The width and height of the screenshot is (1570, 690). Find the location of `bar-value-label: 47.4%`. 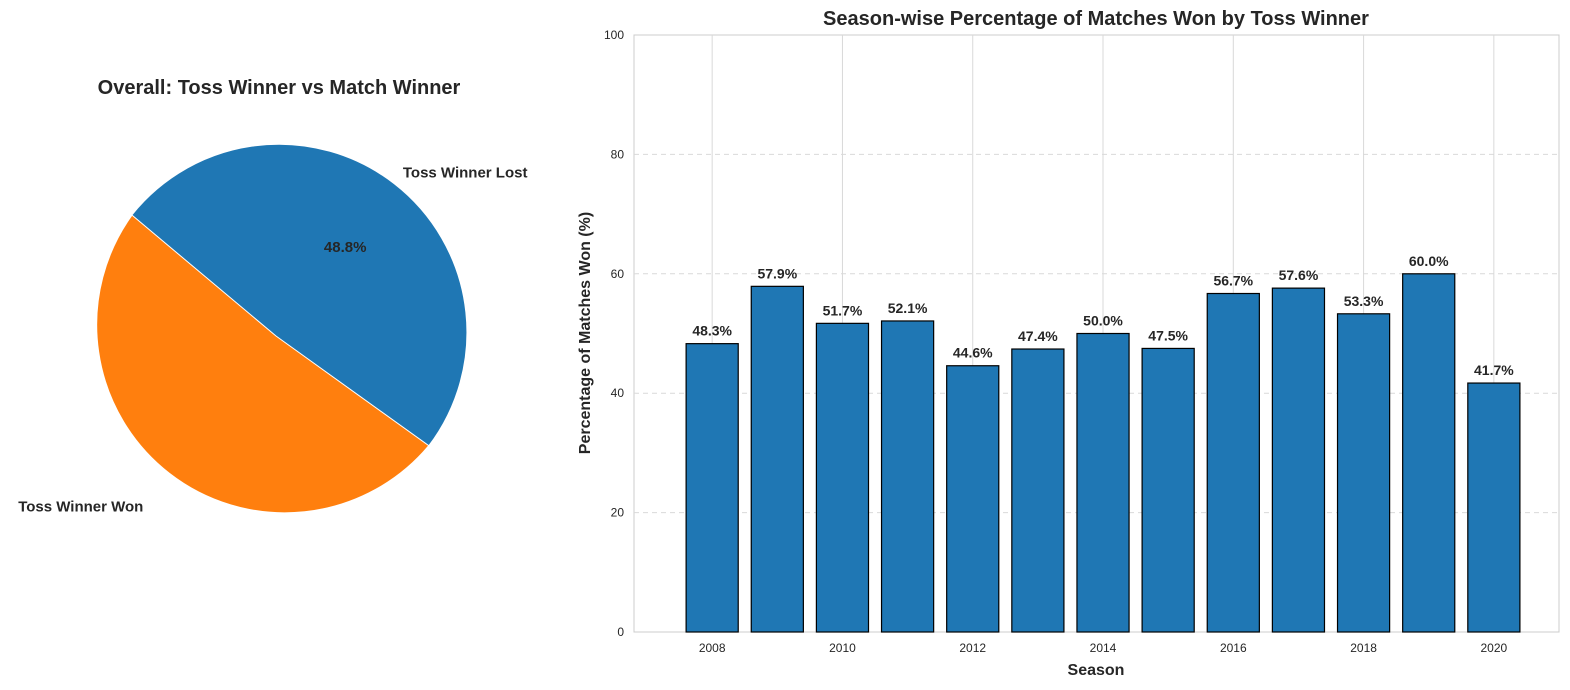

bar-value-label: 47.4% is located at coordinates (1038, 336).